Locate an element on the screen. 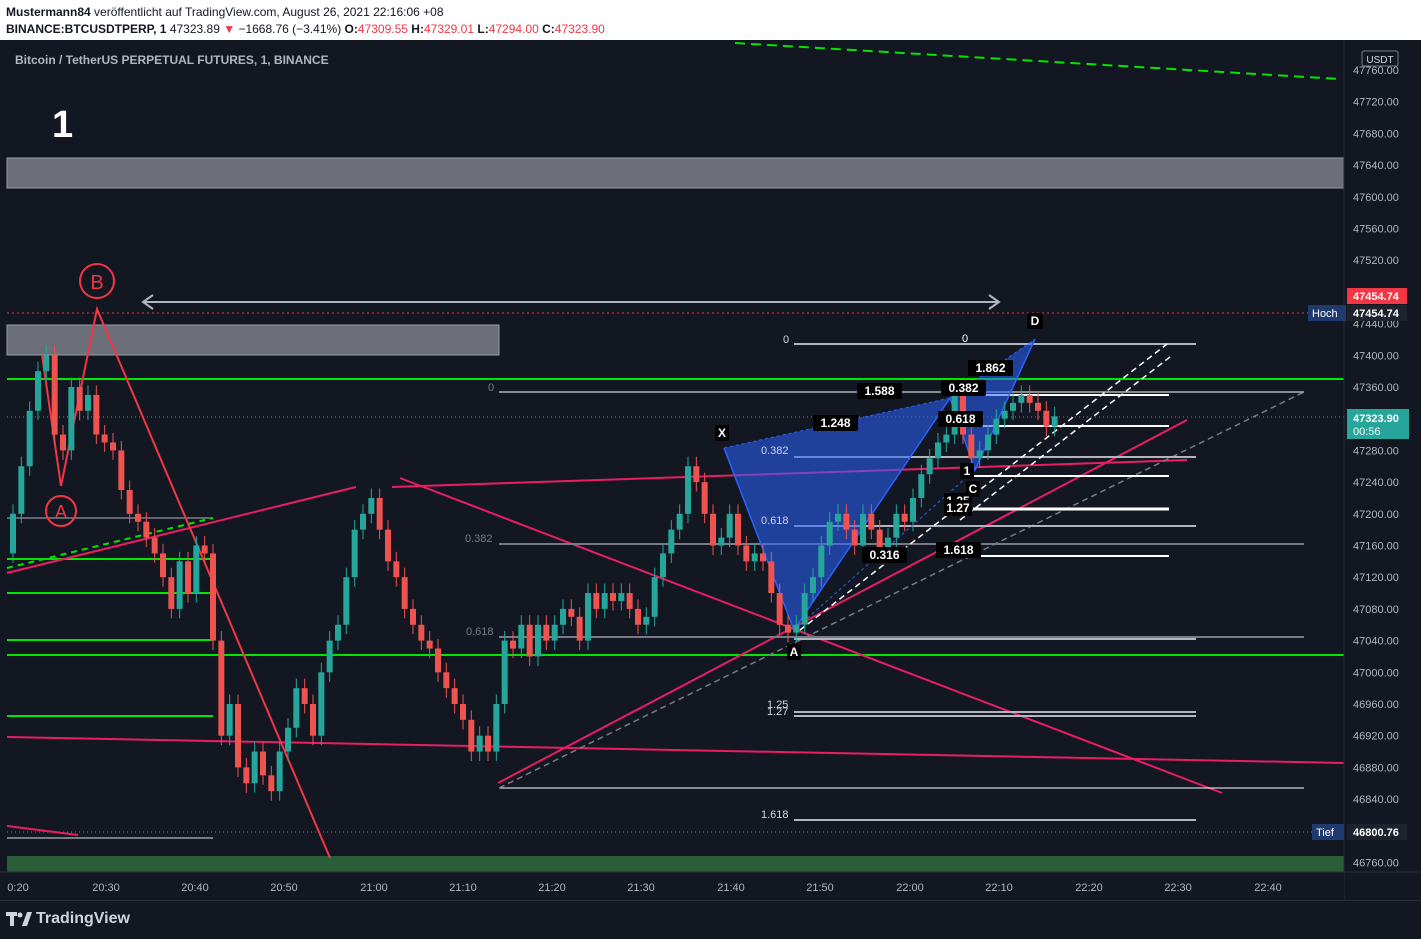 The image size is (1421, 939). pattern-point-d-box is located at coordinates (1035, 321).